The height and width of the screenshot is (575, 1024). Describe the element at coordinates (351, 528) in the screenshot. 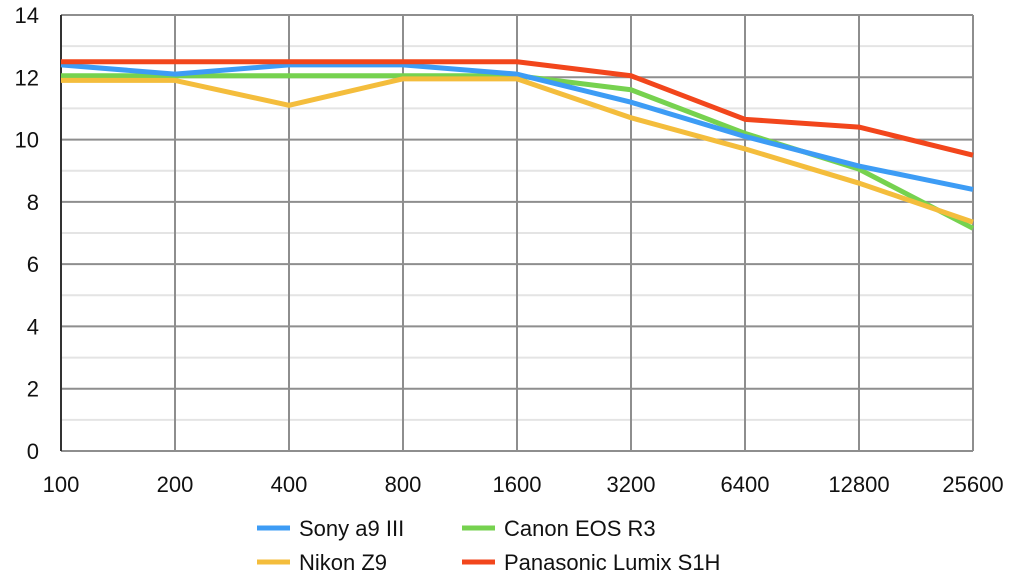

I see `legend-label: Sony a9 III` at that location.